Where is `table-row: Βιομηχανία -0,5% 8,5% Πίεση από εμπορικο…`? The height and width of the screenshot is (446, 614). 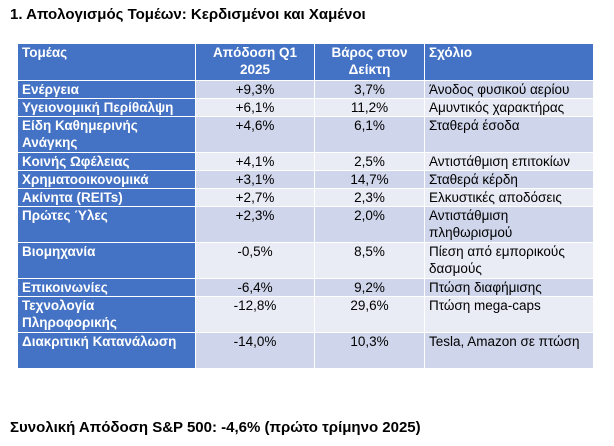 table-row: Βιομηχανία -0,5% 8,5% Πίεση από εμπορικο… is located at coordinates (305, 260).